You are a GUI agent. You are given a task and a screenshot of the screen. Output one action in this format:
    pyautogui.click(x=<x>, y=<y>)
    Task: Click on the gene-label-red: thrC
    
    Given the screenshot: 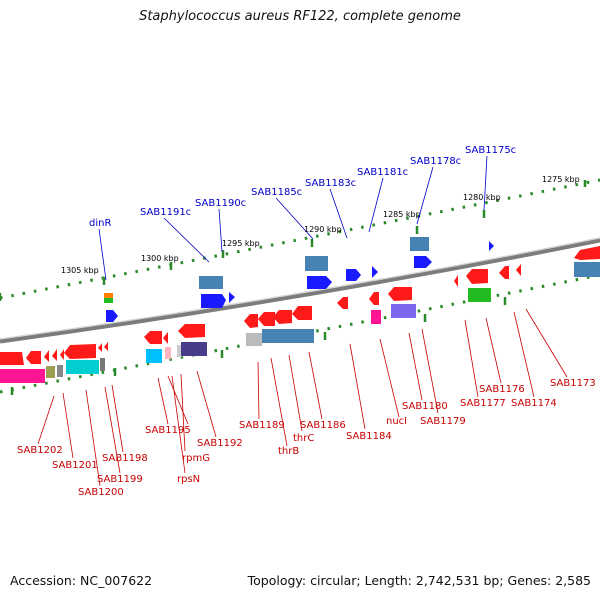 What is the action you would take?
    pyautogui.click(x=303, y=438)
    